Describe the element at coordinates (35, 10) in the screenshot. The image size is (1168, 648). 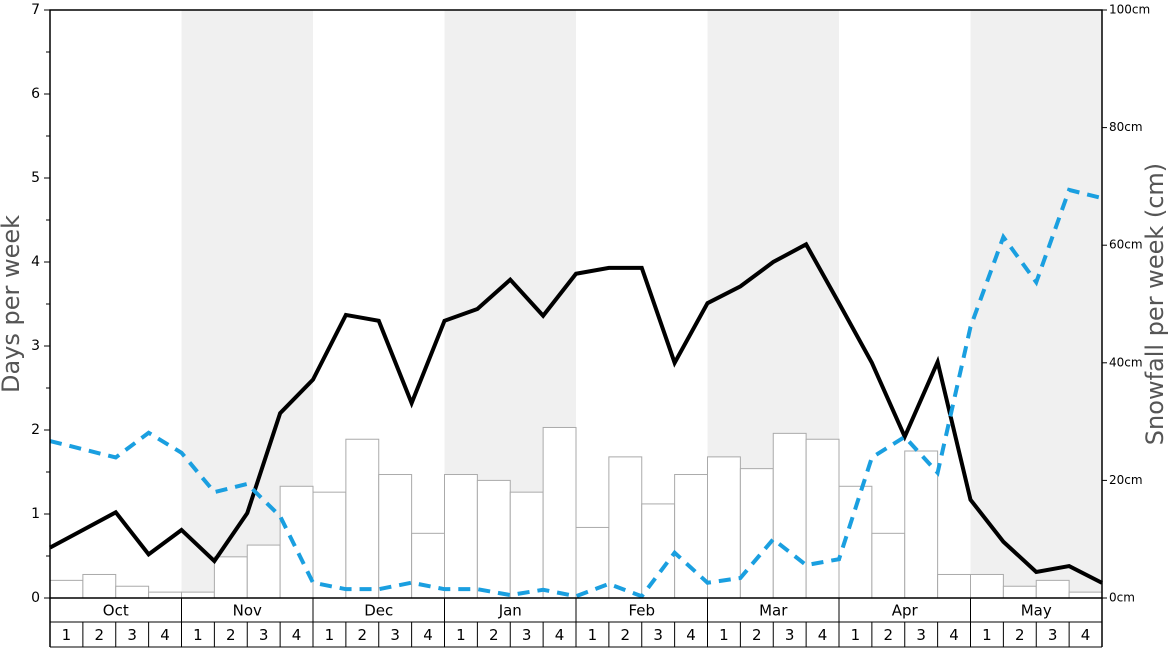
I see `y-tick-label: 7` at that location.